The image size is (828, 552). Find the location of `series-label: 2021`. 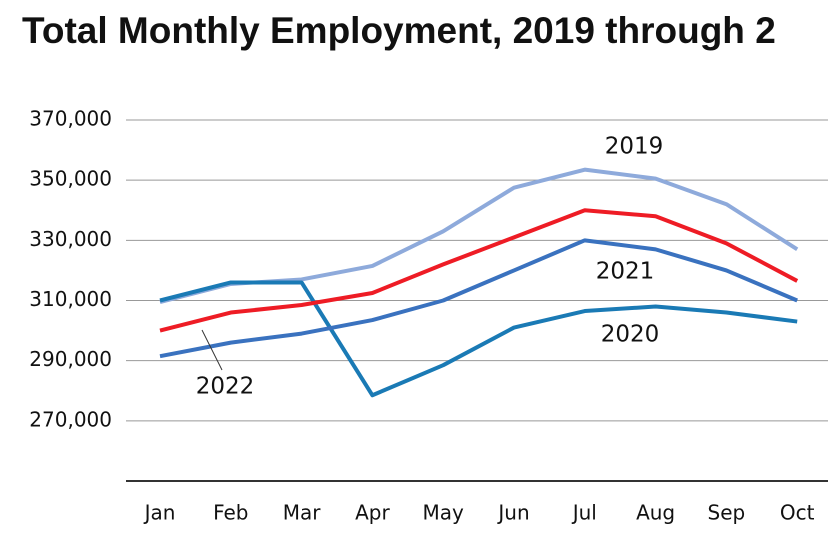

series-label: 2021 is located at coordinates (625, 272).